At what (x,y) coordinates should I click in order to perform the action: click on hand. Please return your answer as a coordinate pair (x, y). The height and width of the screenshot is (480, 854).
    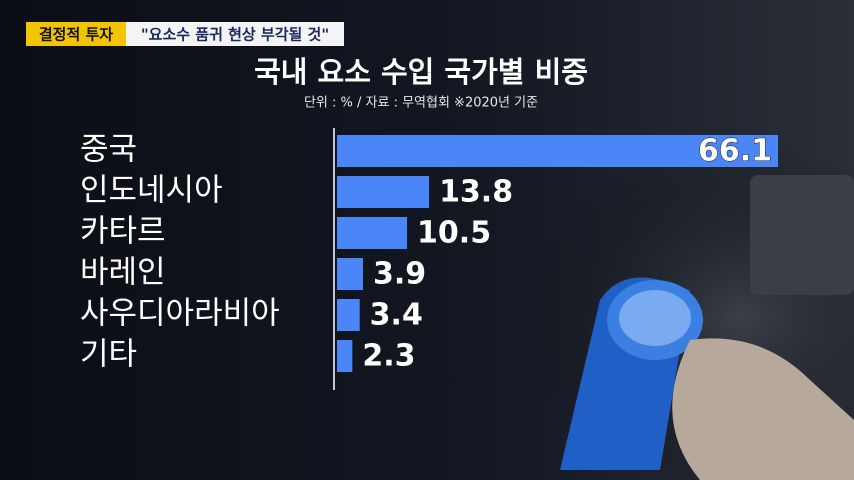
    Looking at the image, I should click on (763, 409).